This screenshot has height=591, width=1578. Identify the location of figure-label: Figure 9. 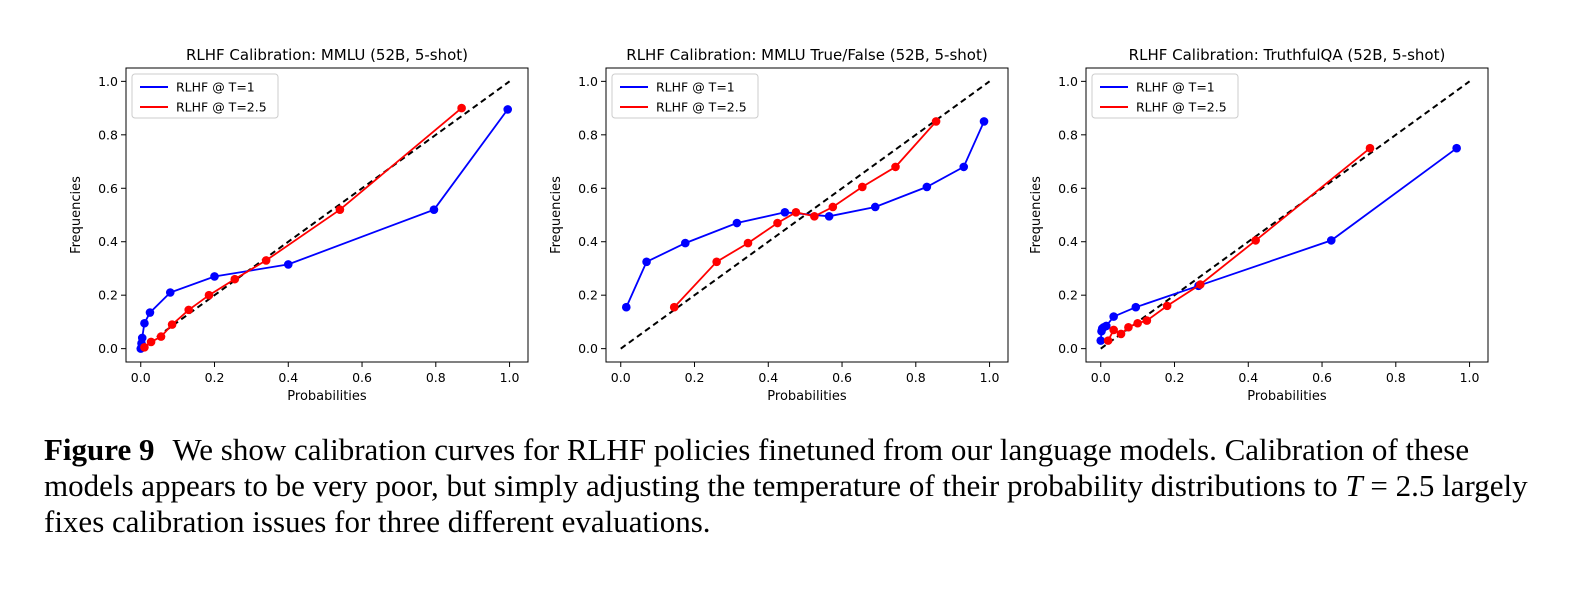
(99, 449).